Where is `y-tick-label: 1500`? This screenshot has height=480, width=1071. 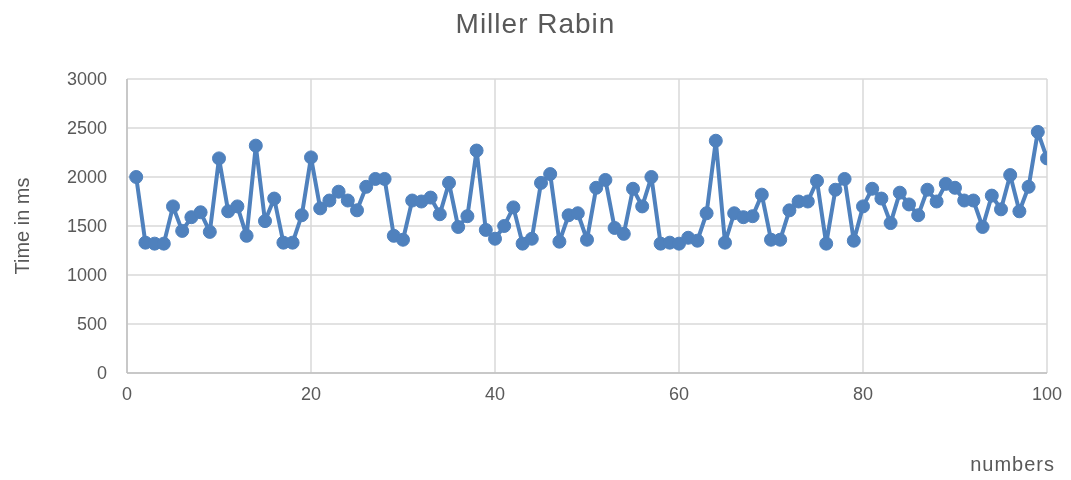
y-tick-label: 1500 is located at coordinates (86, 226).